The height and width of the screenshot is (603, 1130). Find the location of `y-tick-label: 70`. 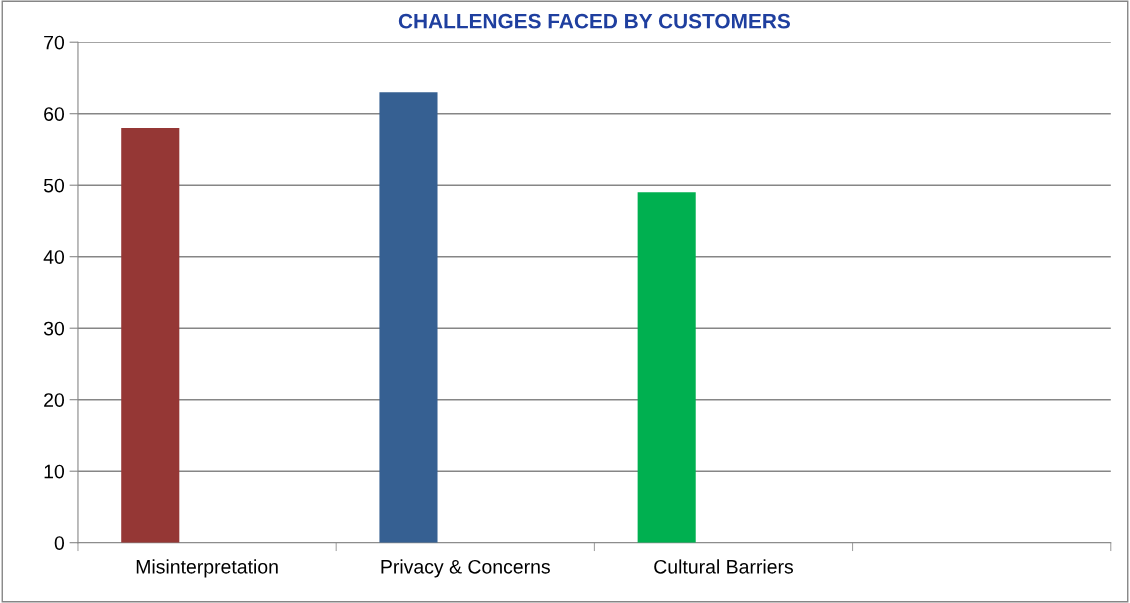

y-tick-label: 70 is located at coordinates (54, 42).